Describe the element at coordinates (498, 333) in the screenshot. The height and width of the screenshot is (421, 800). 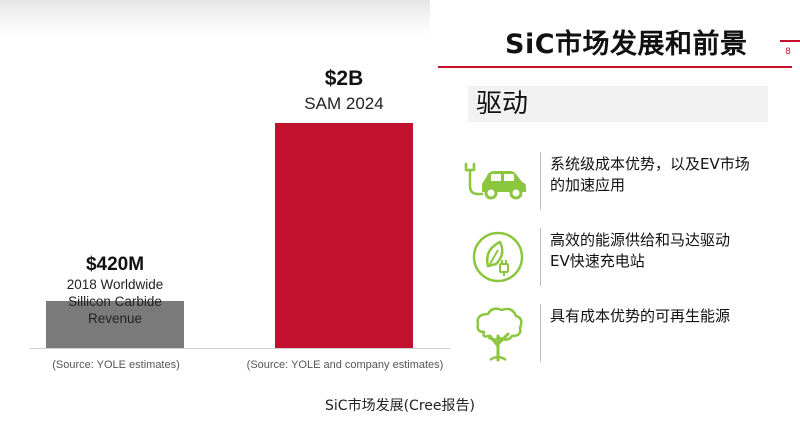
I see `tree-icon` at that location.